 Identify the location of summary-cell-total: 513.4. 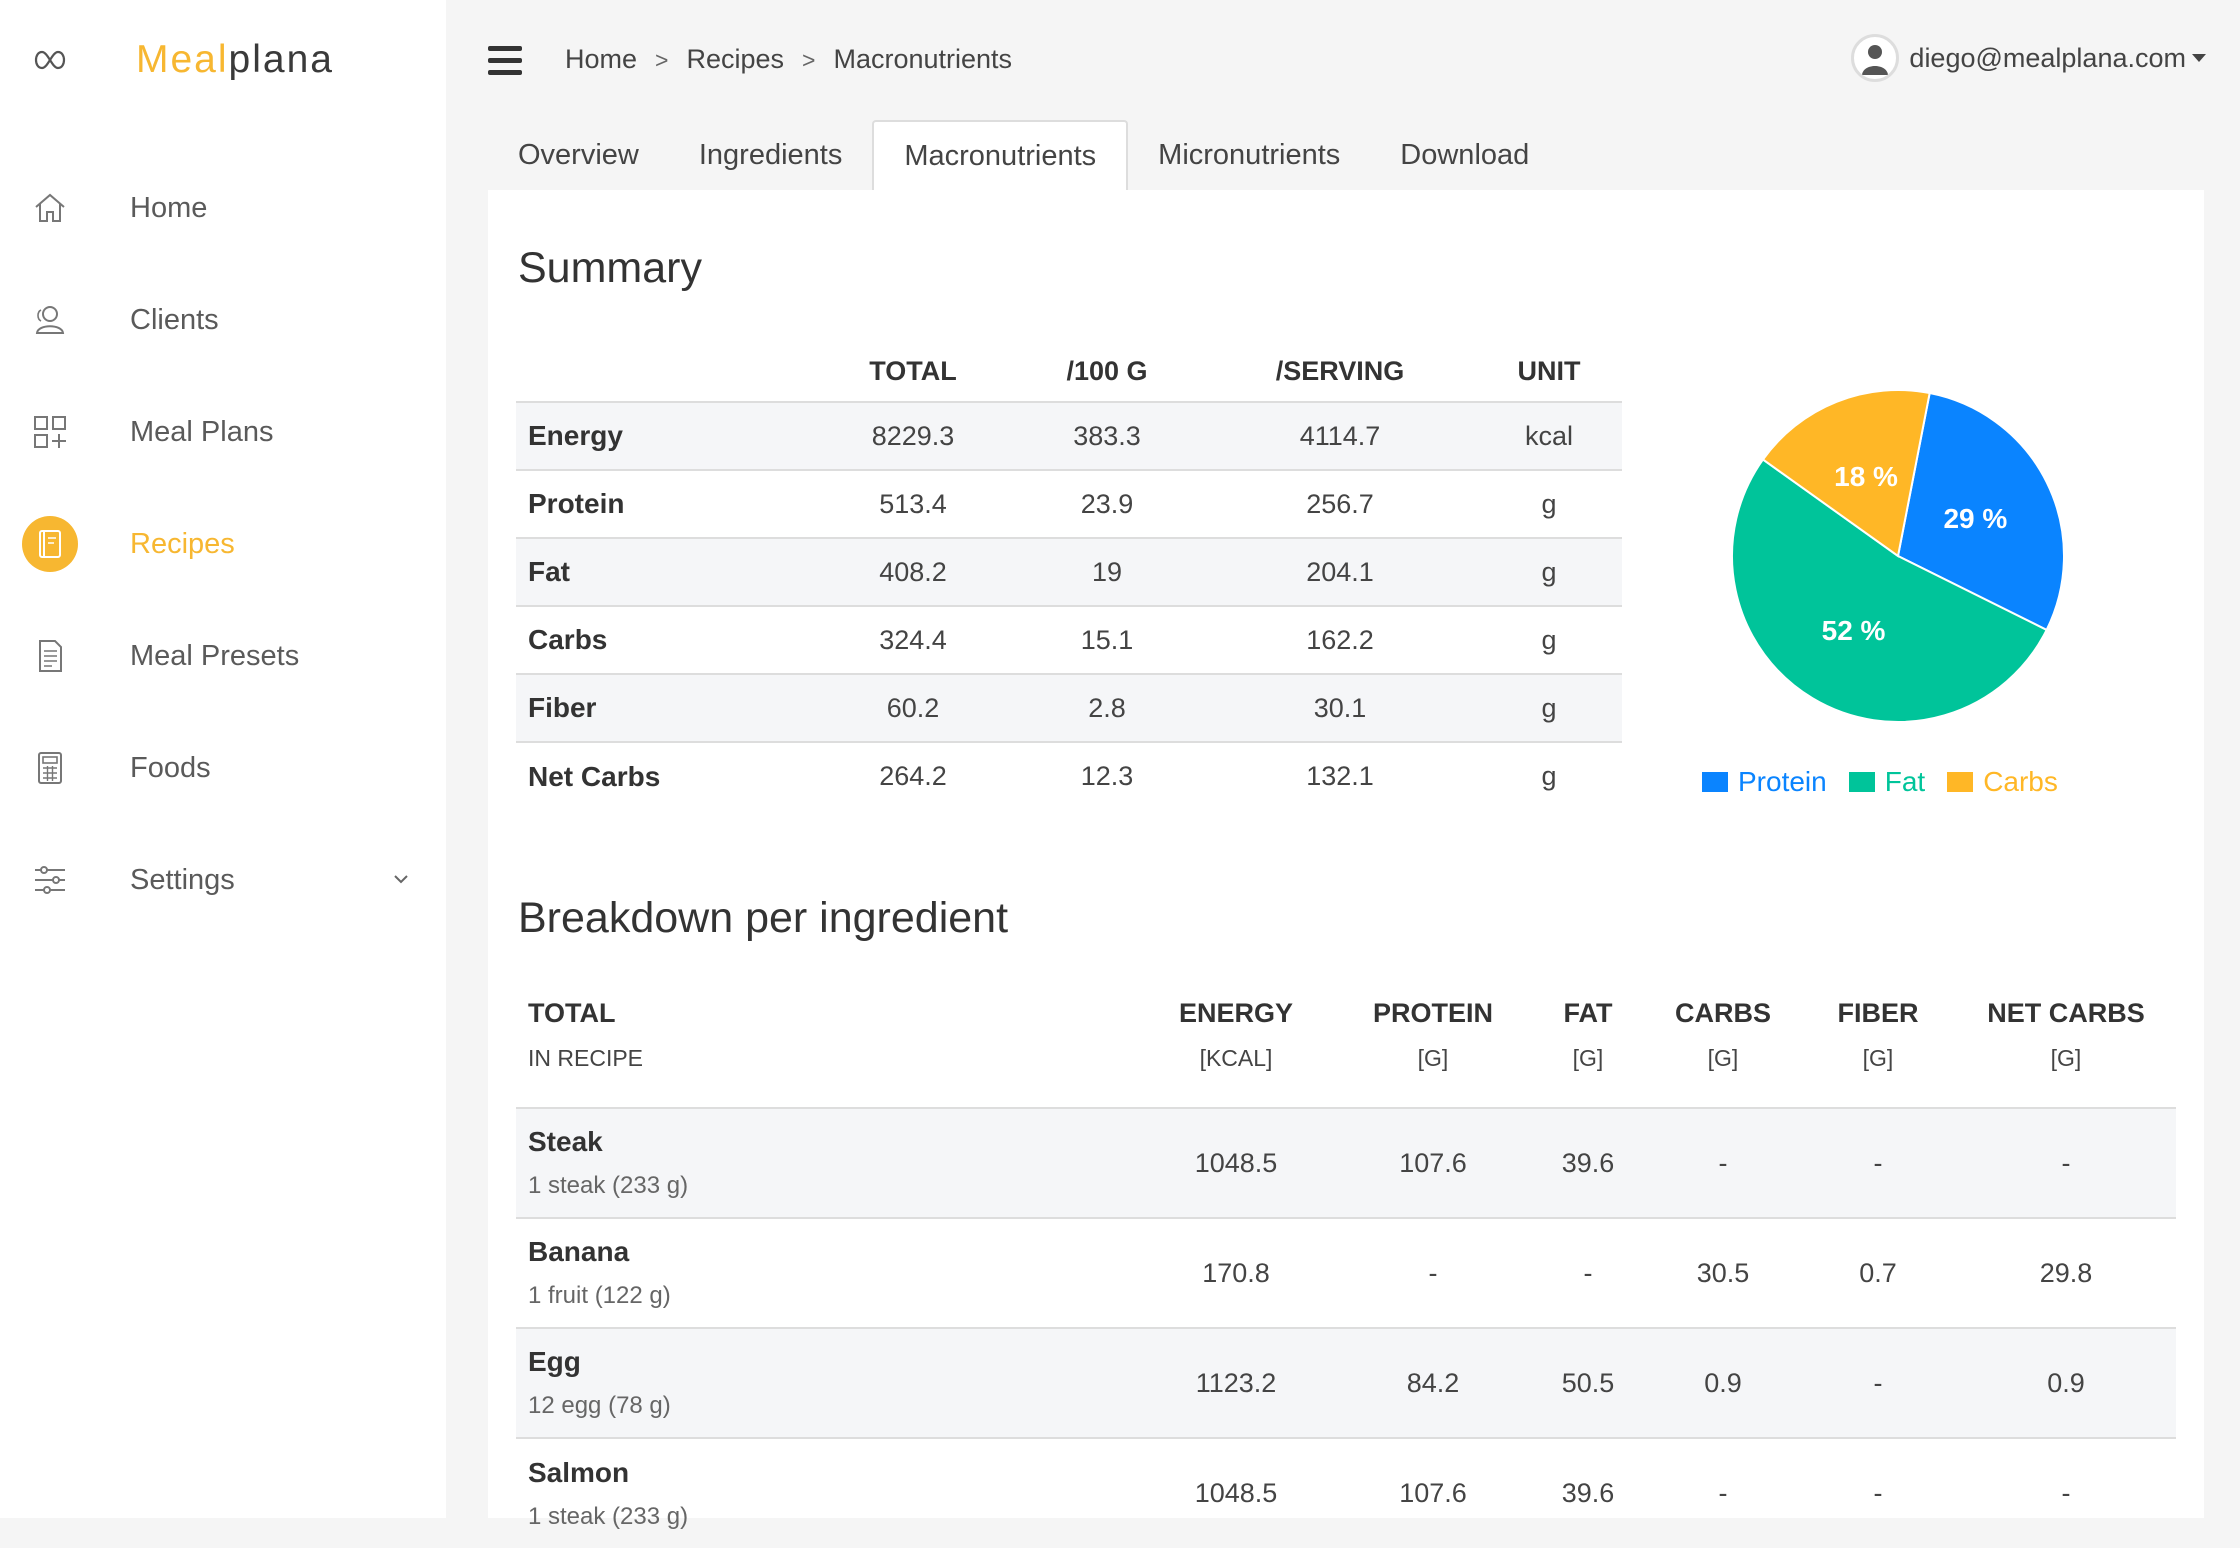
(913, 503).